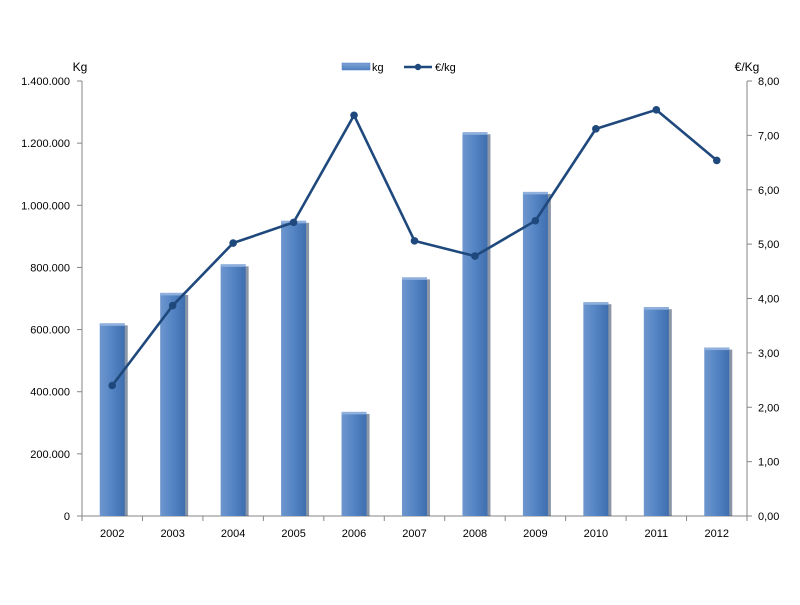 Image resolution: width=800 pixels, height=605 pixels. I want to click on left-tick-label: 1.000.000, so click(45, 206).